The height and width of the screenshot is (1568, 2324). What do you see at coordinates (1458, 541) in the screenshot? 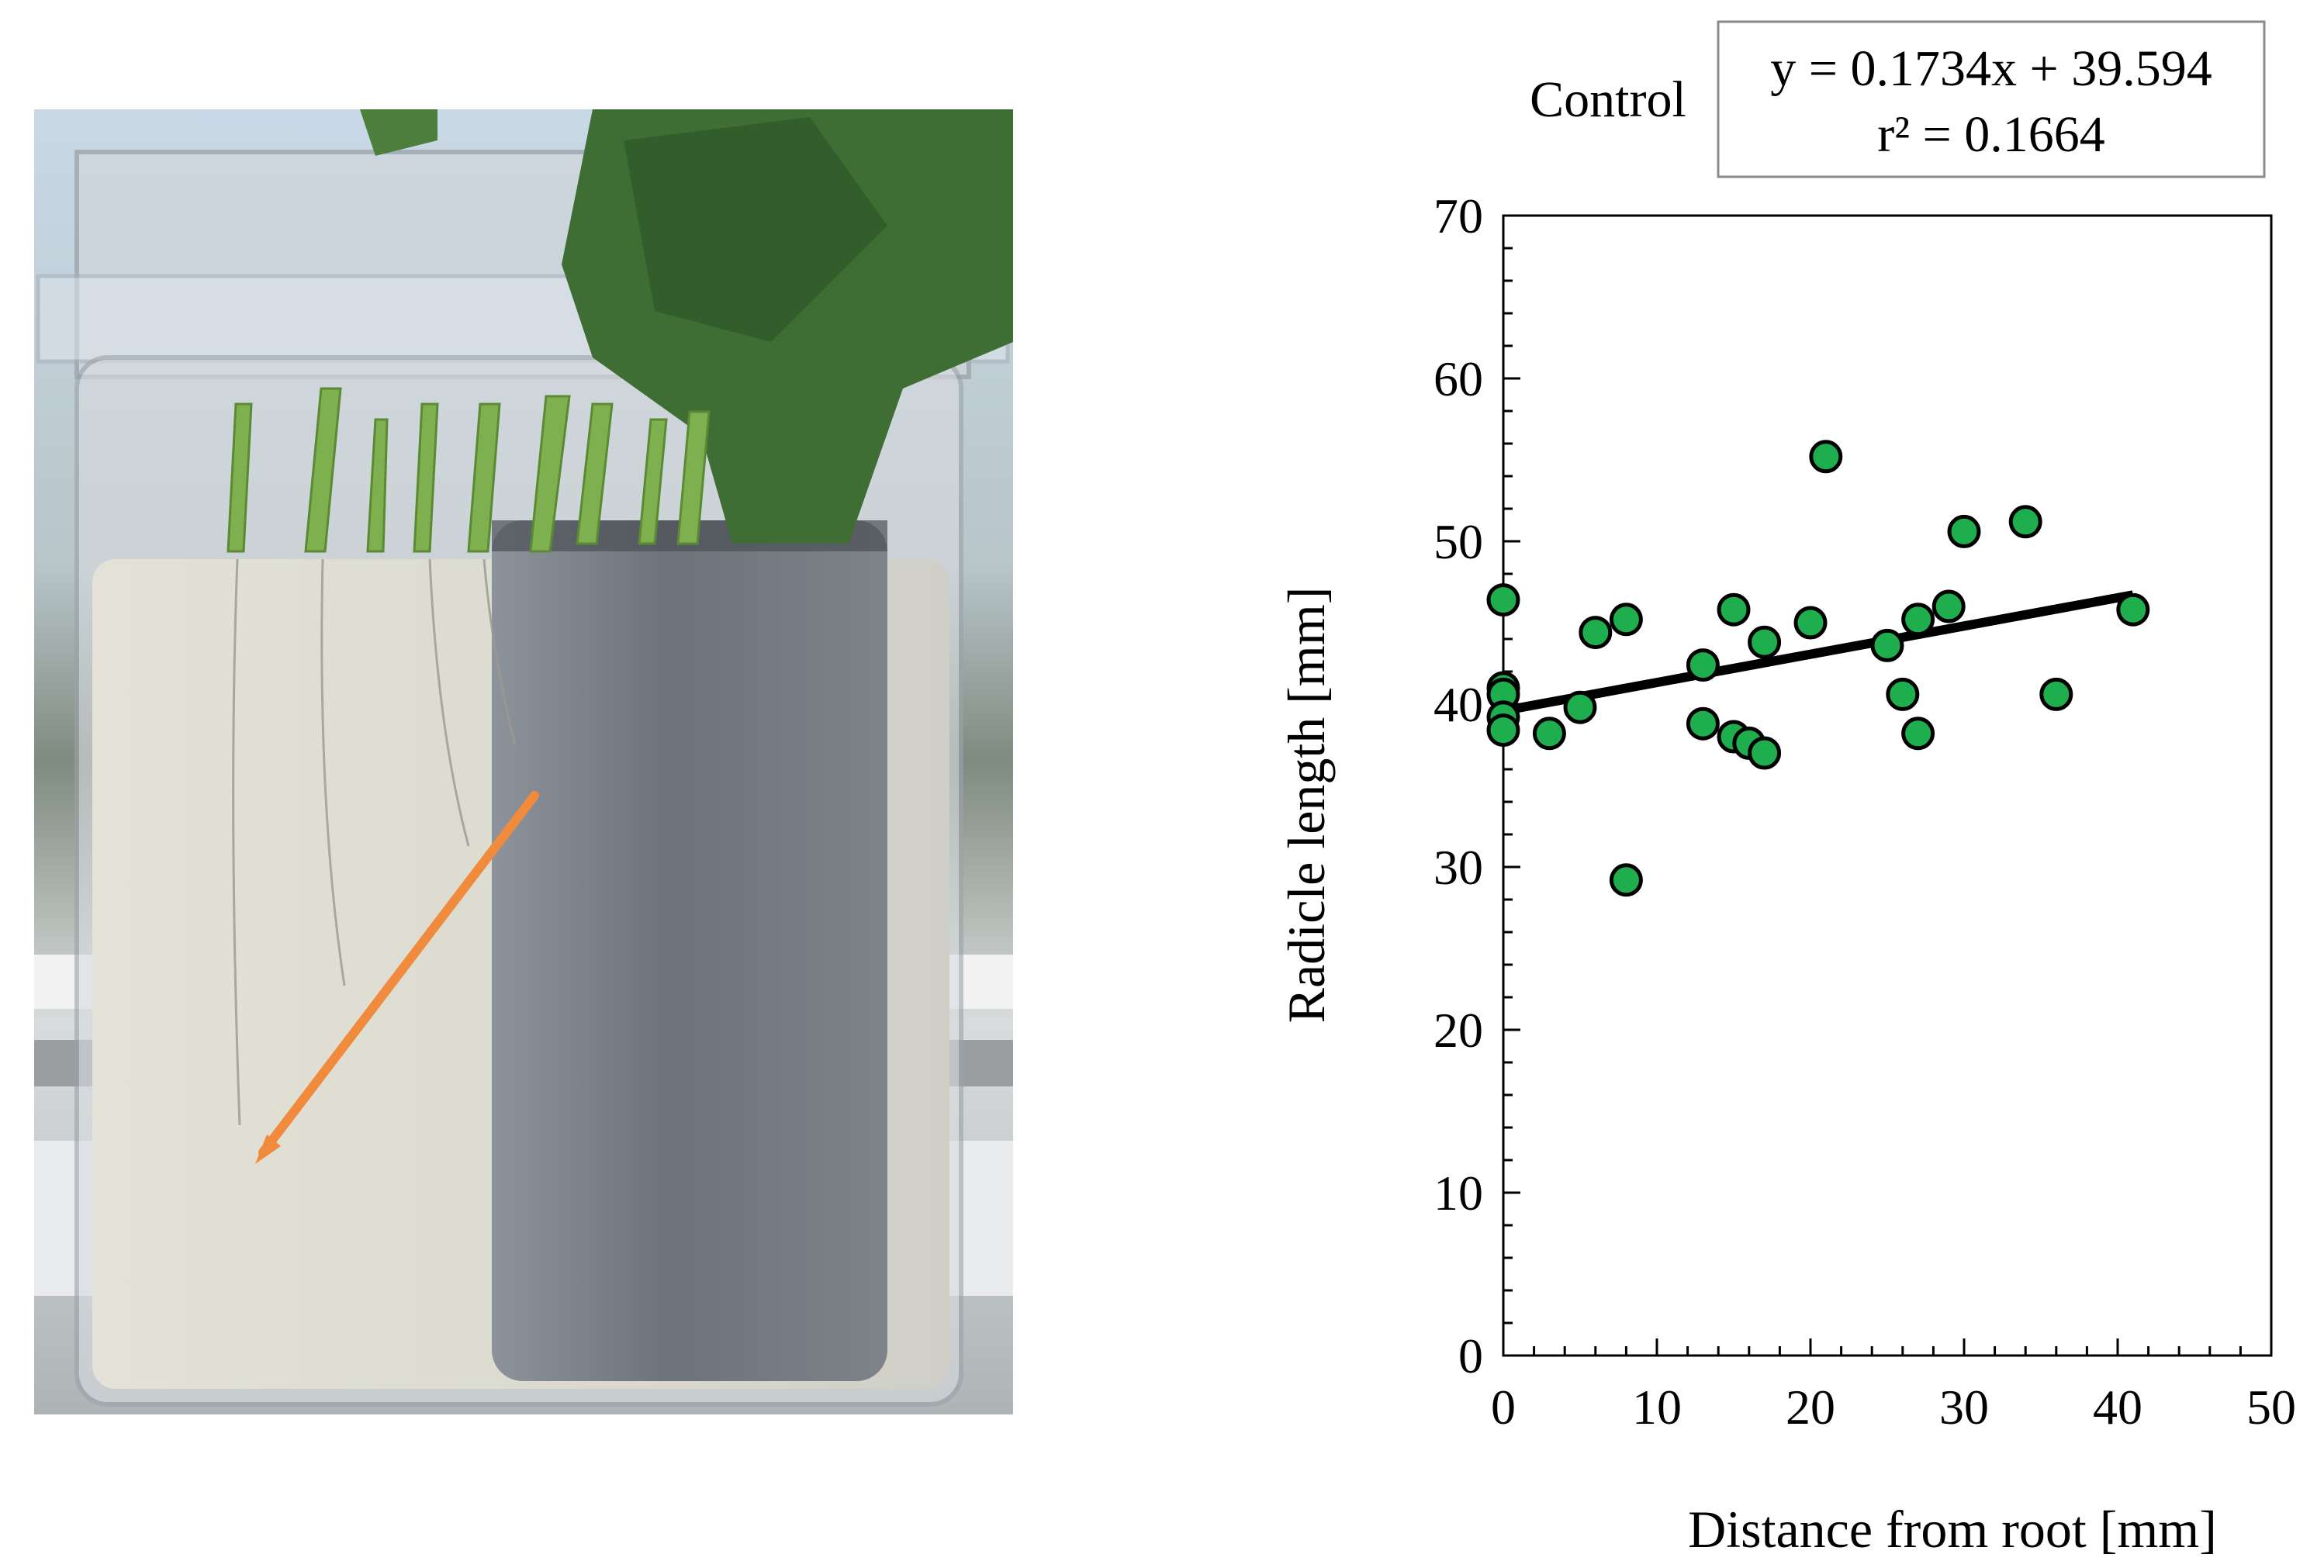
I see `y-tick-label: 50` at bounding box center [1458, 541].